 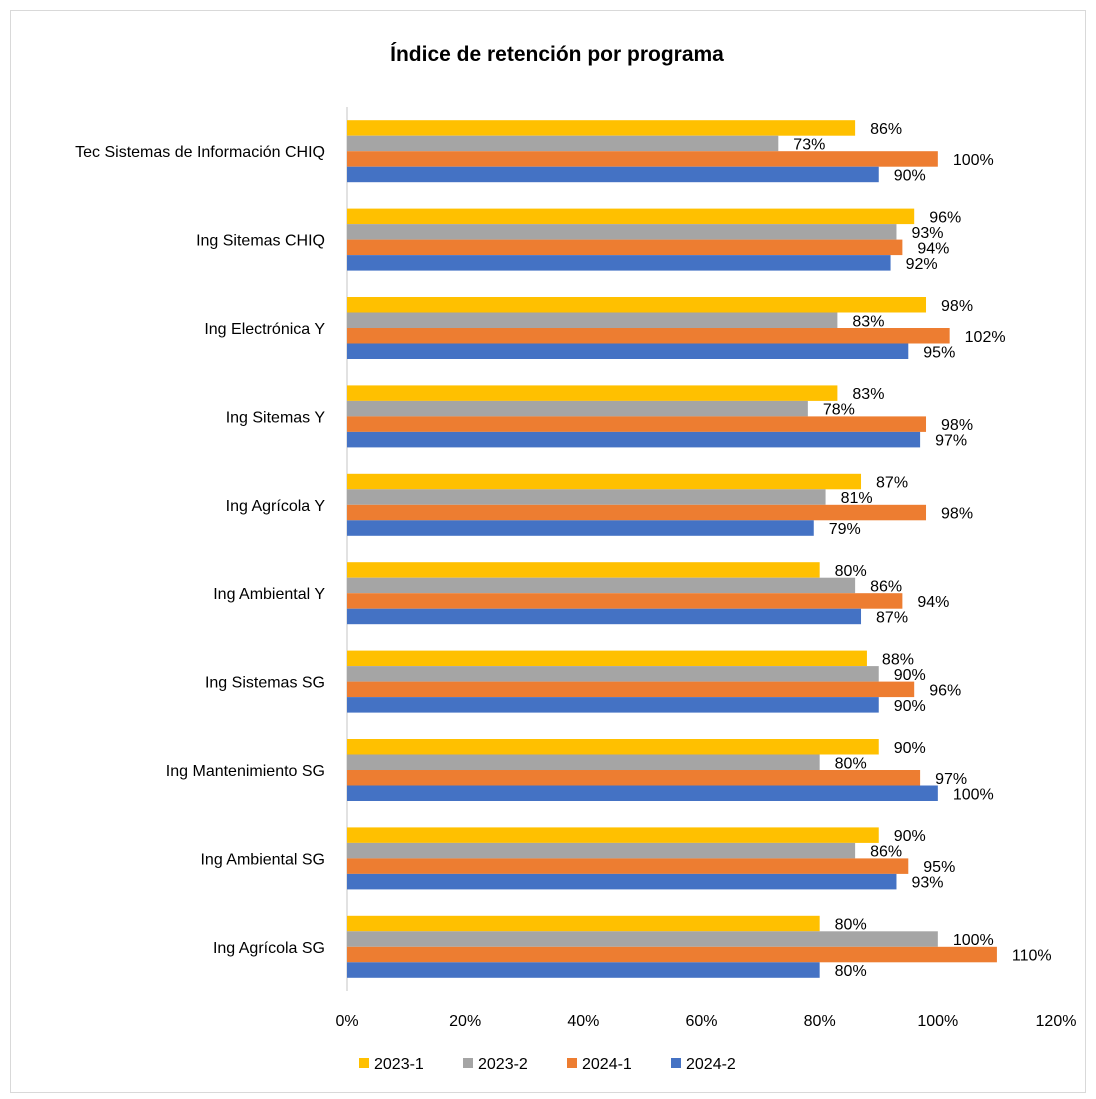 I want to click on category-label: Ing Agrícola Y, so click(x=276, y=506).